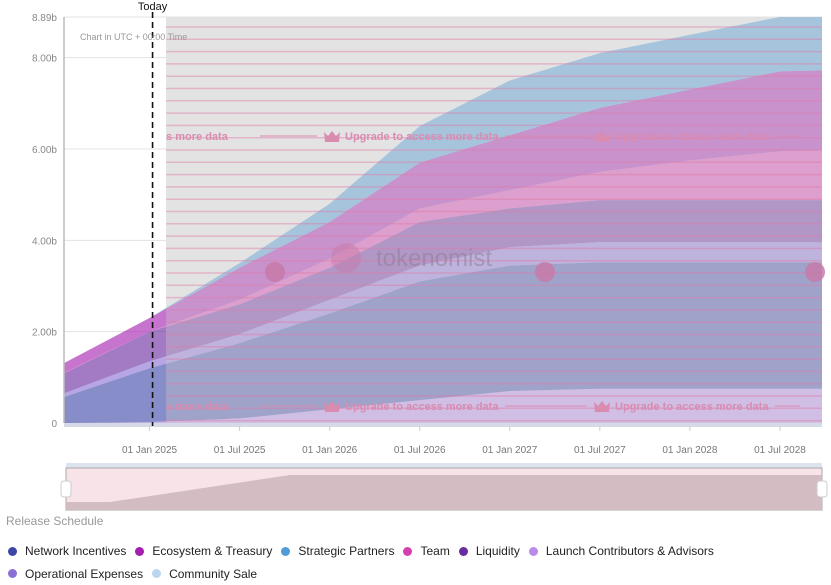  What do you see at coordinates (76, 551) in the screenshot?
I see `legend-label: Network Incentives` at bounding box center [76, 551].